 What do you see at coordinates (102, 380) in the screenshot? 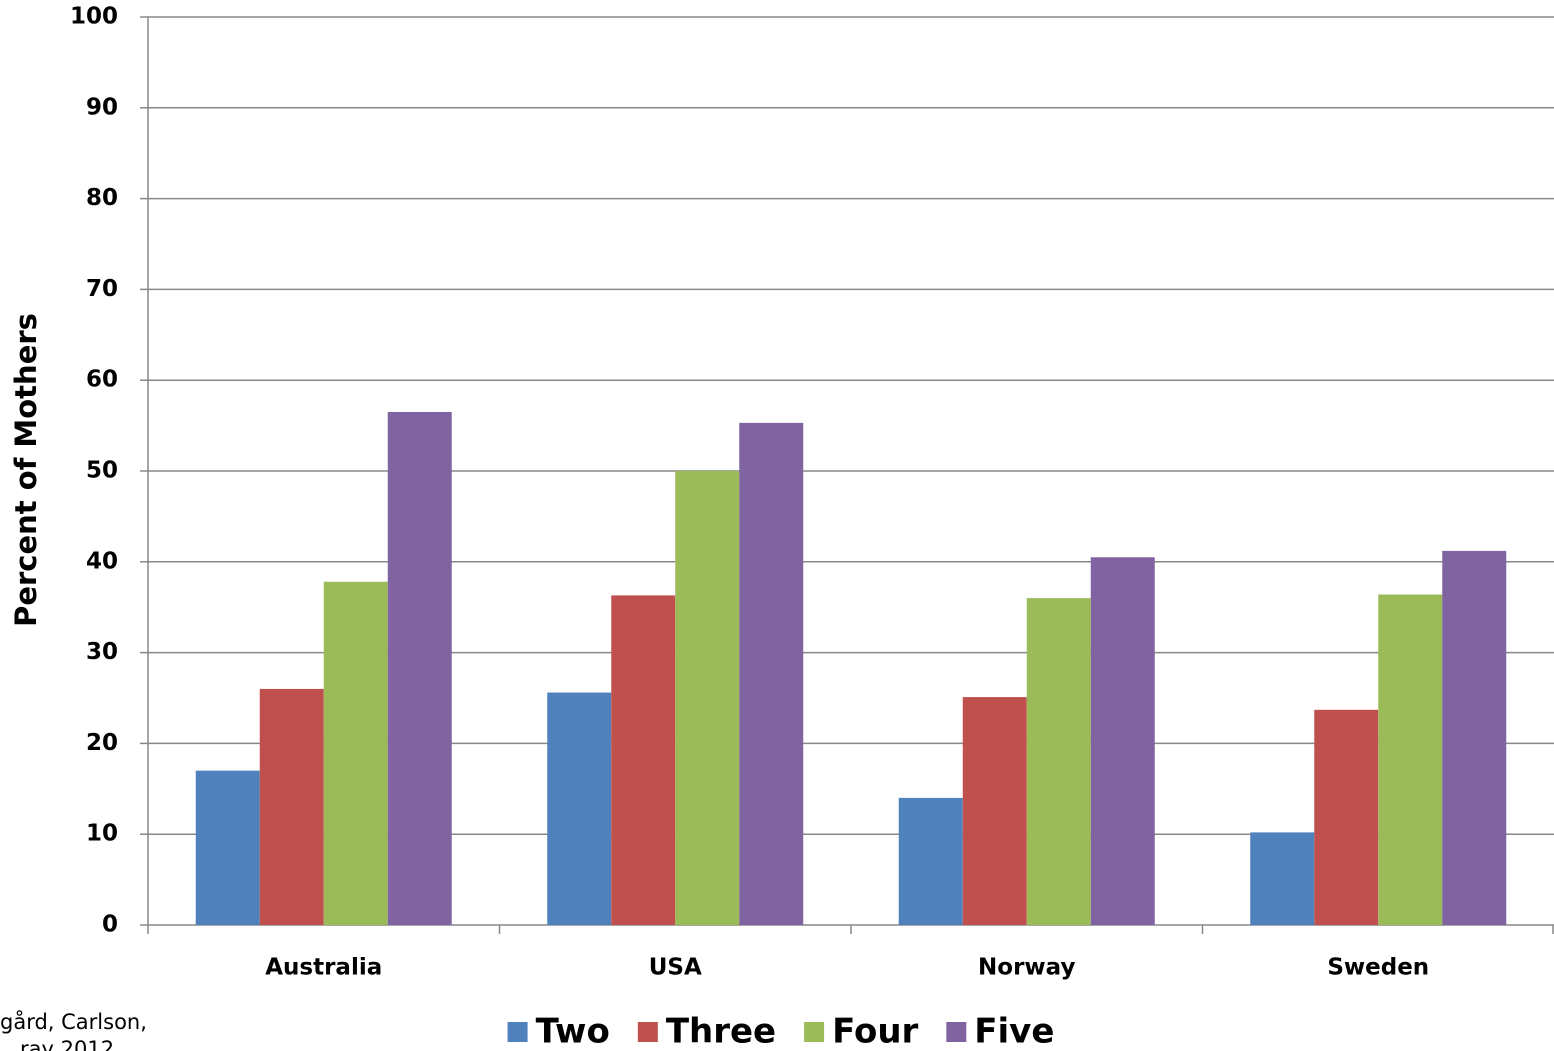
I see `y-tick-label: 60` at bounding box center [102, 380].